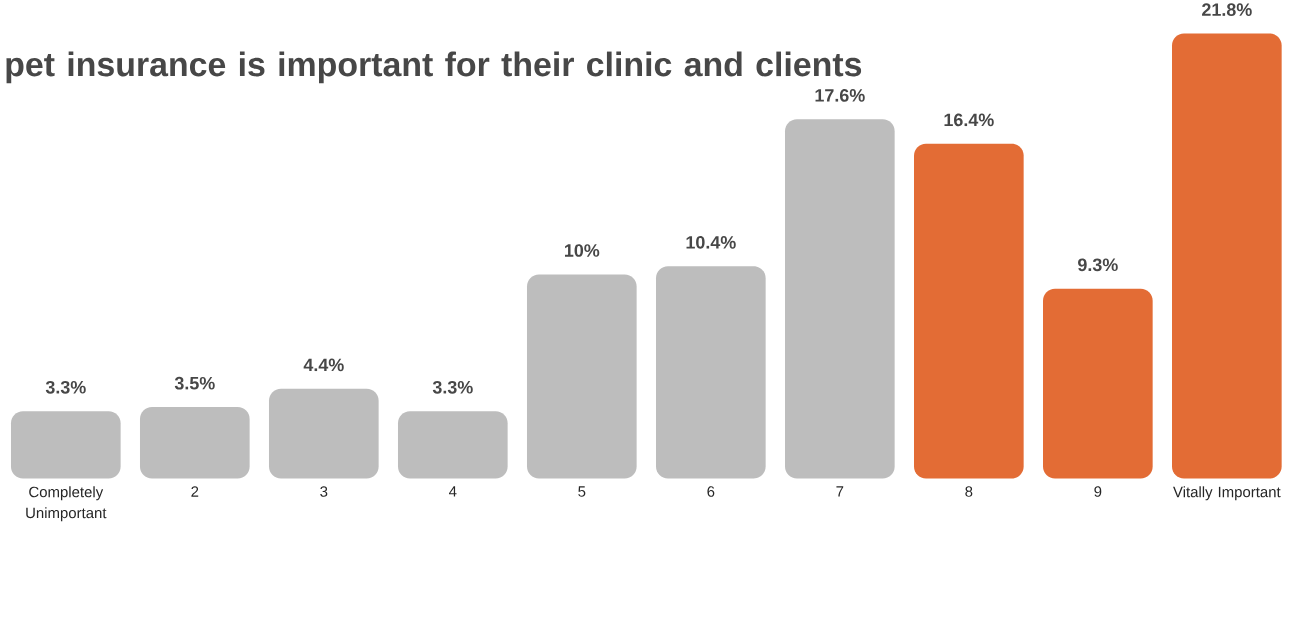 The image size is (1304, 619). What do you see at coordinates (1227, 493) in the screenshot?
I see `x-tick-label: Vitally Important` at bounding box center [1227, 493].